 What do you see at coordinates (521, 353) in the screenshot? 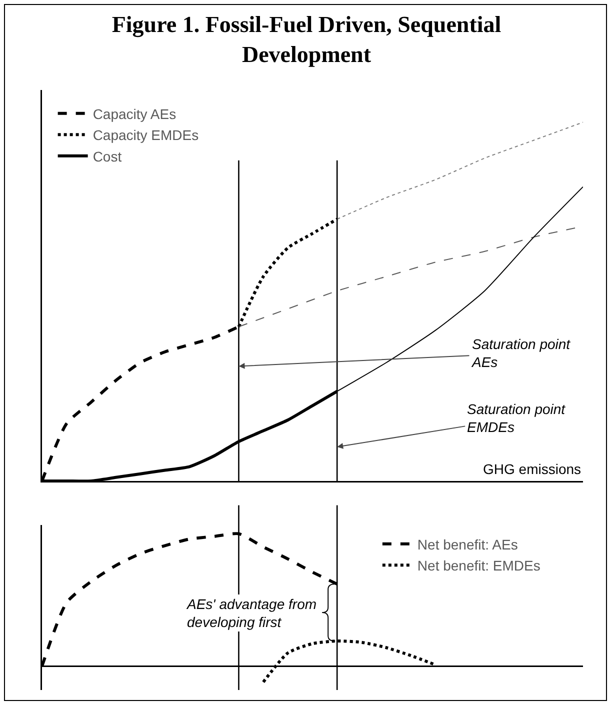
I see `annotation: Saturation point AEs` at bounding box center [521, 353].